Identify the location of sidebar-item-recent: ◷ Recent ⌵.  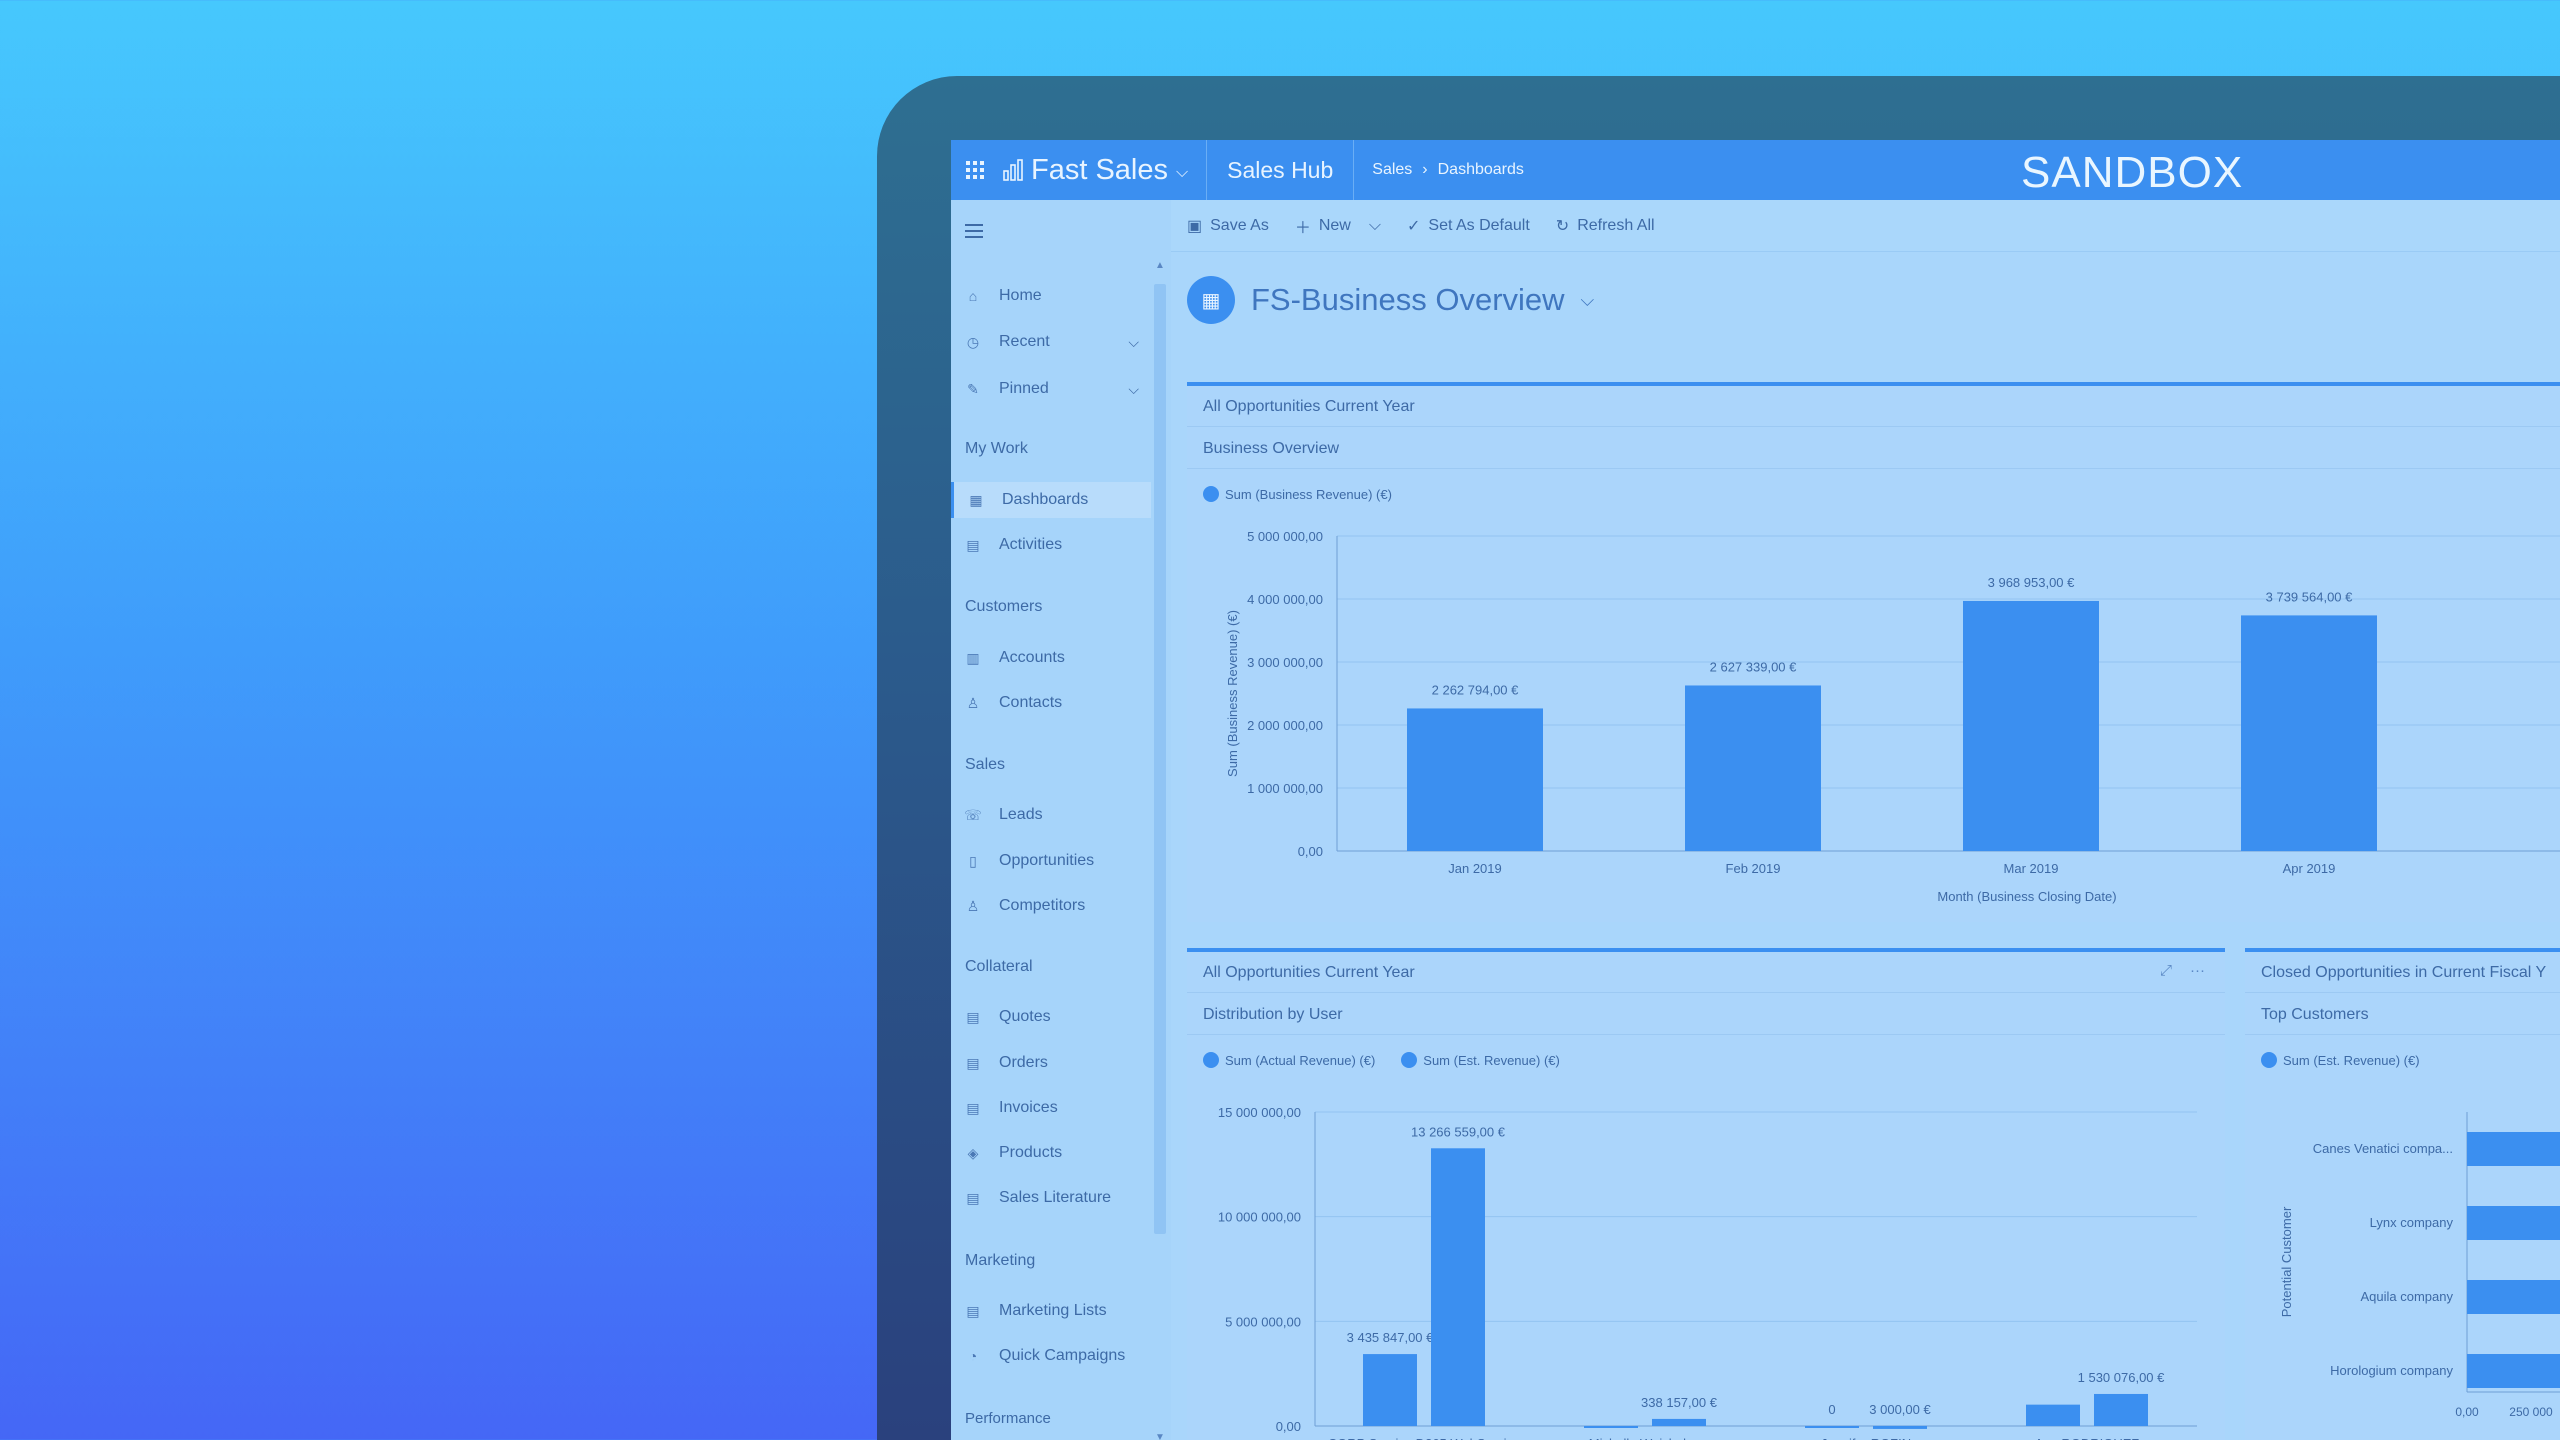
(1052, 341).